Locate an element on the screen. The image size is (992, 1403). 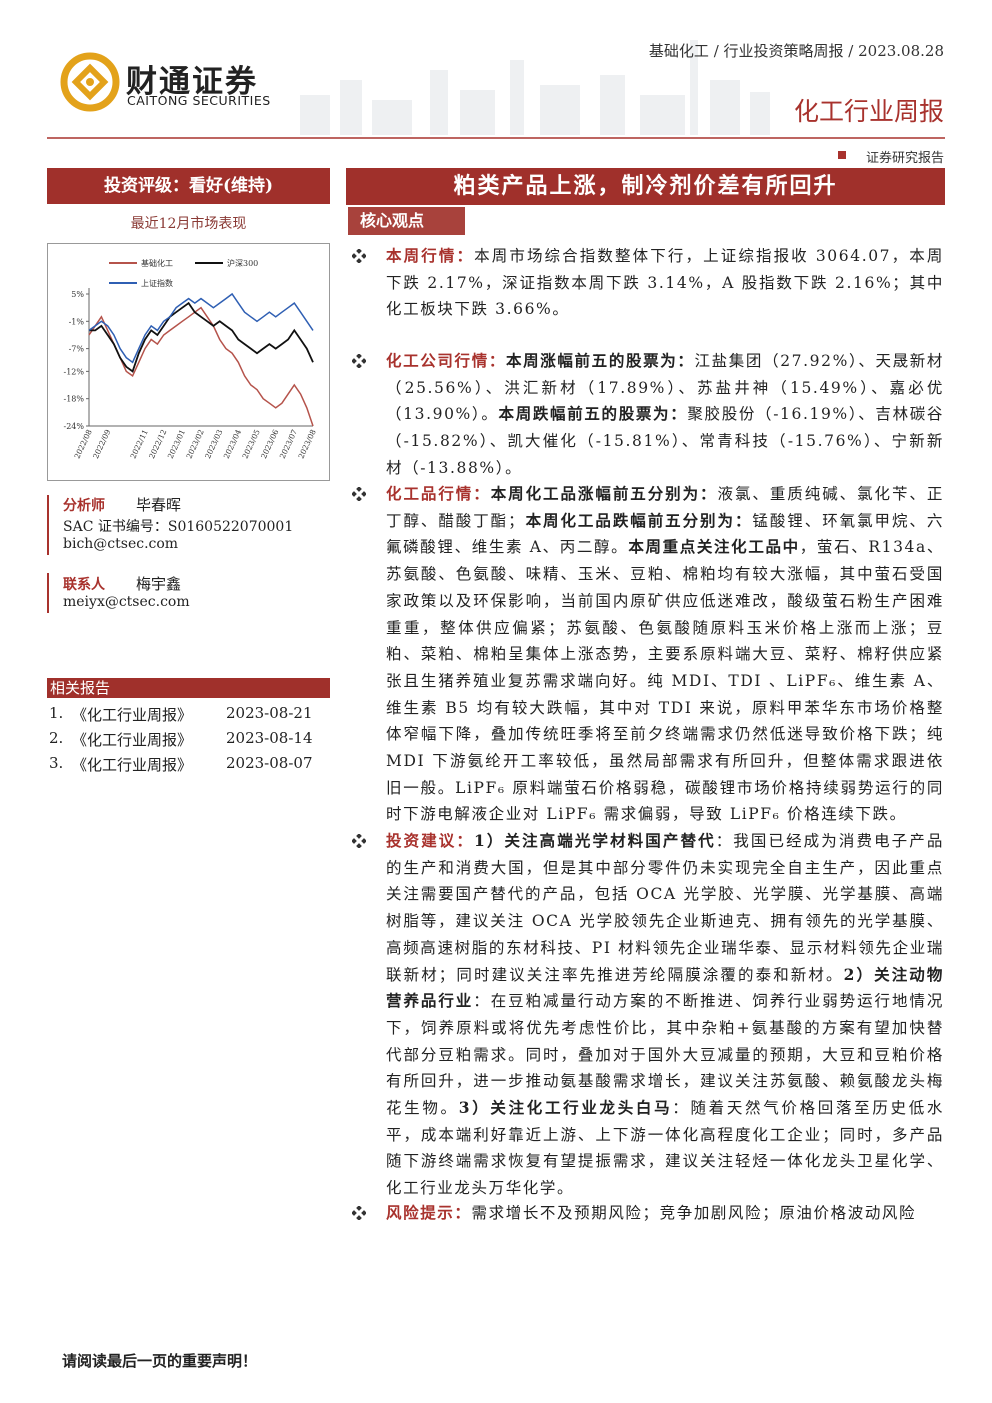
related-no: 1. is located at coordinates (56, 713).